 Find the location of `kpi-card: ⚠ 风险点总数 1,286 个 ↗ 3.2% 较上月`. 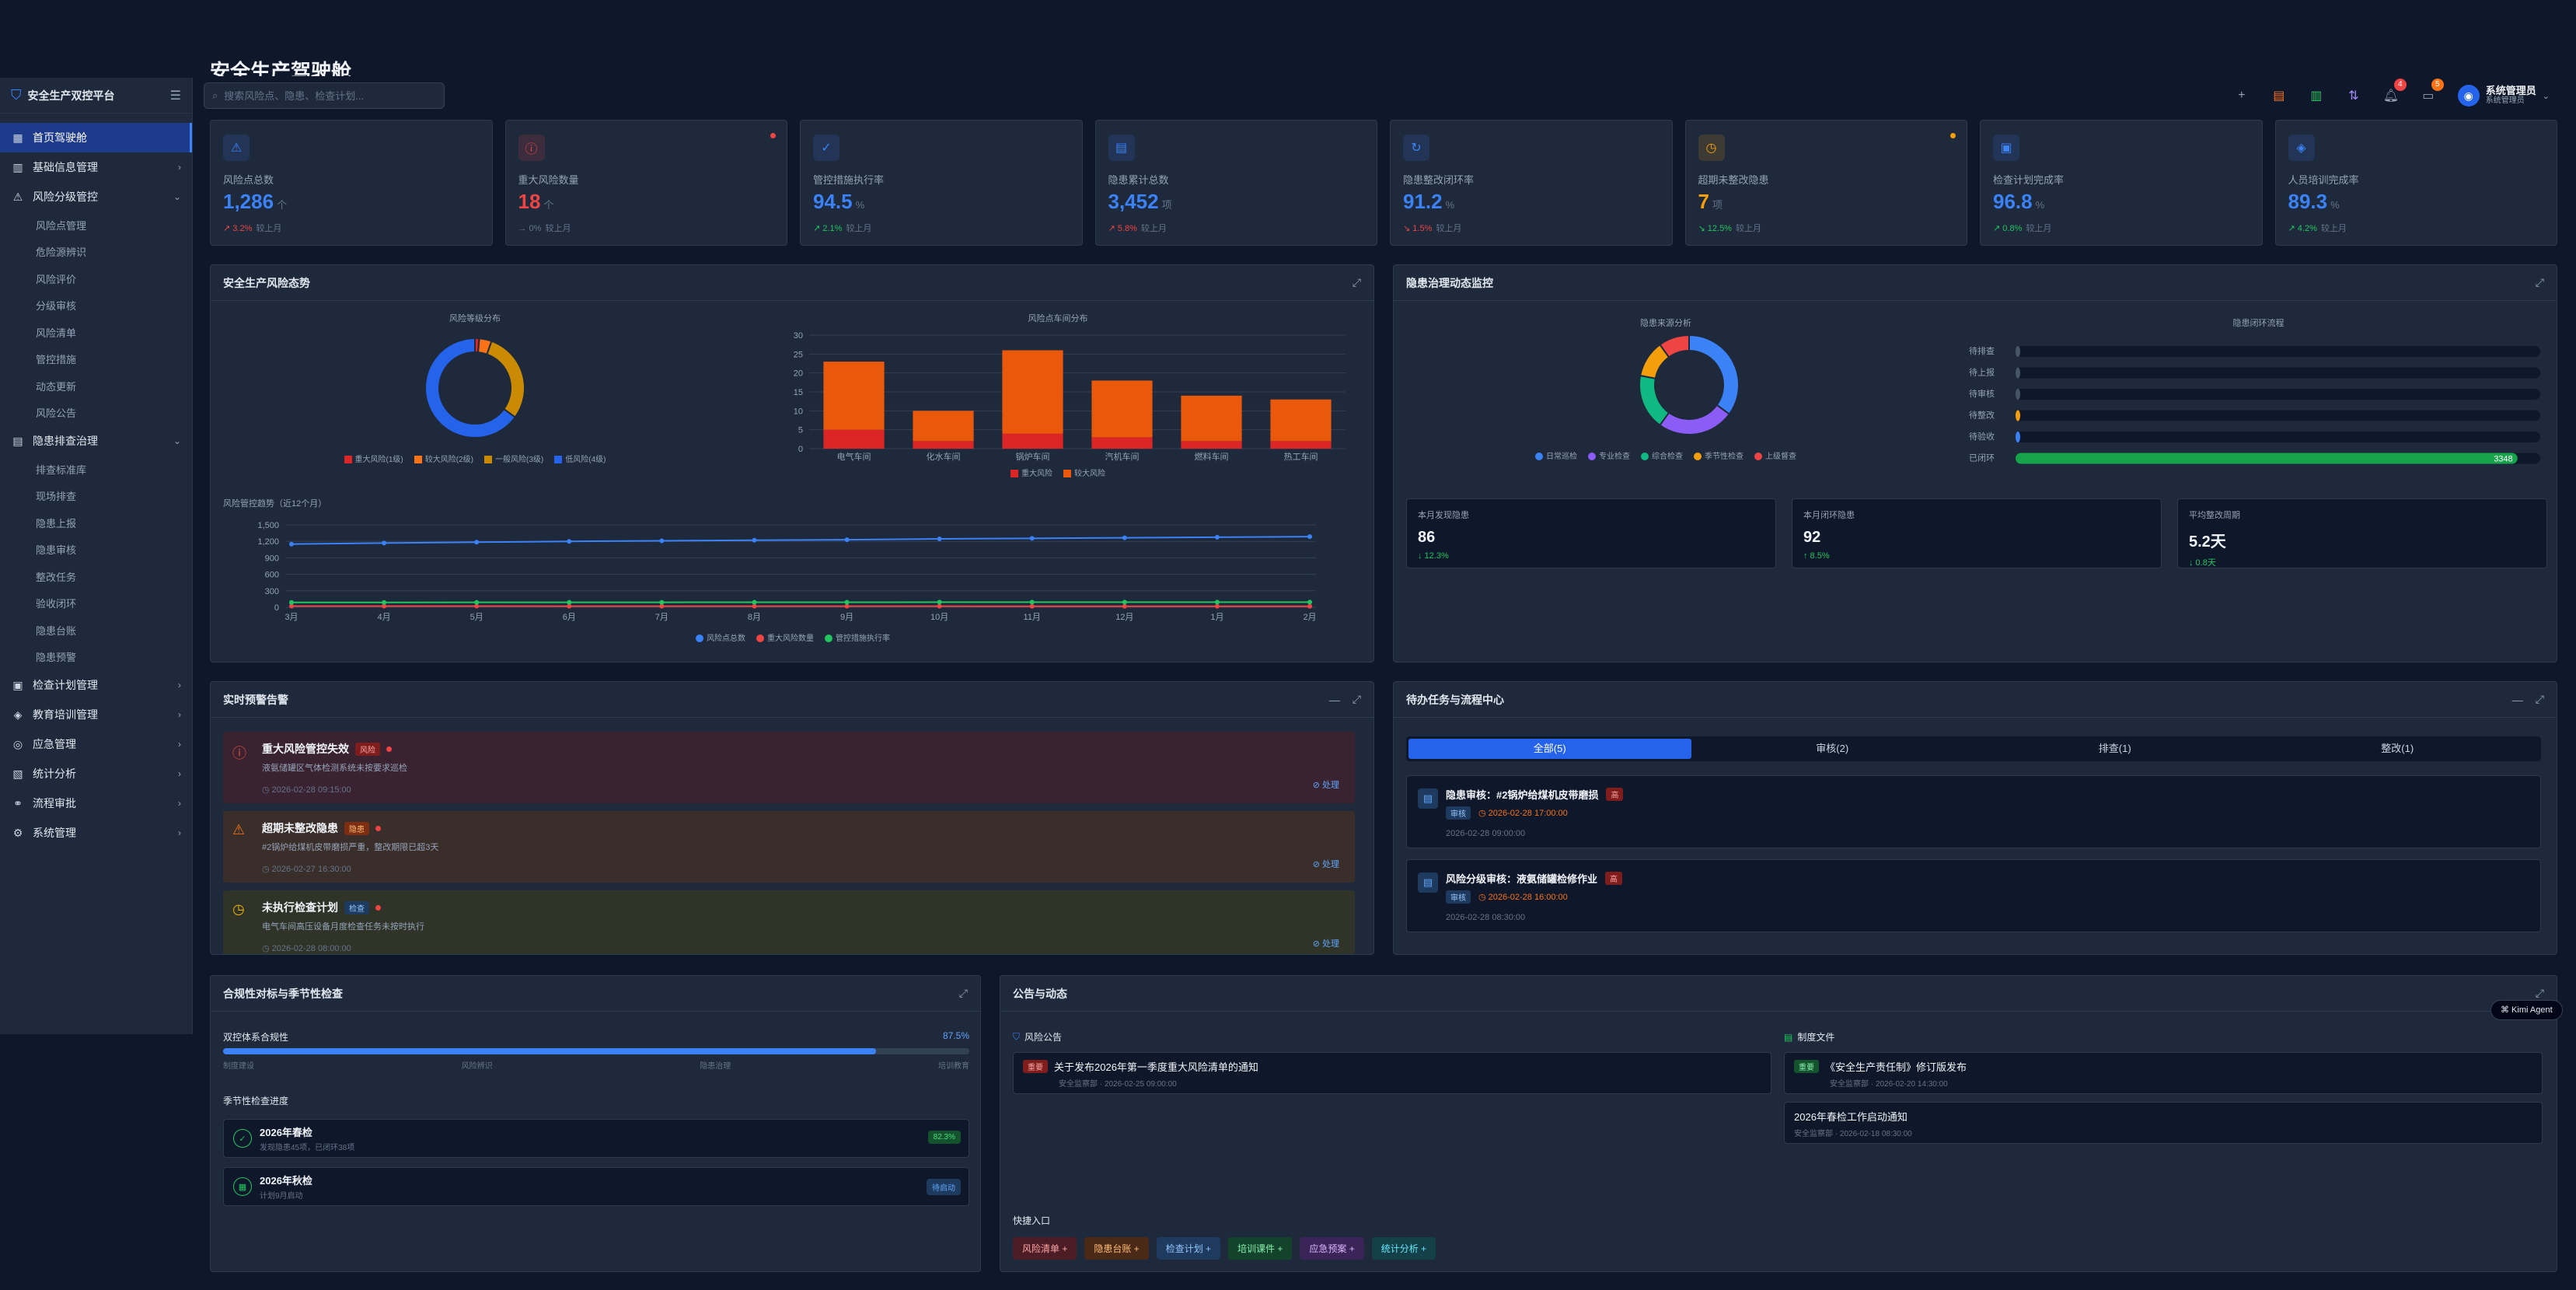

kpi-card: ⚠ 风险点总数 1,286 个 ↗ 3.2% 较上月 is located at coordinates (352, 183).